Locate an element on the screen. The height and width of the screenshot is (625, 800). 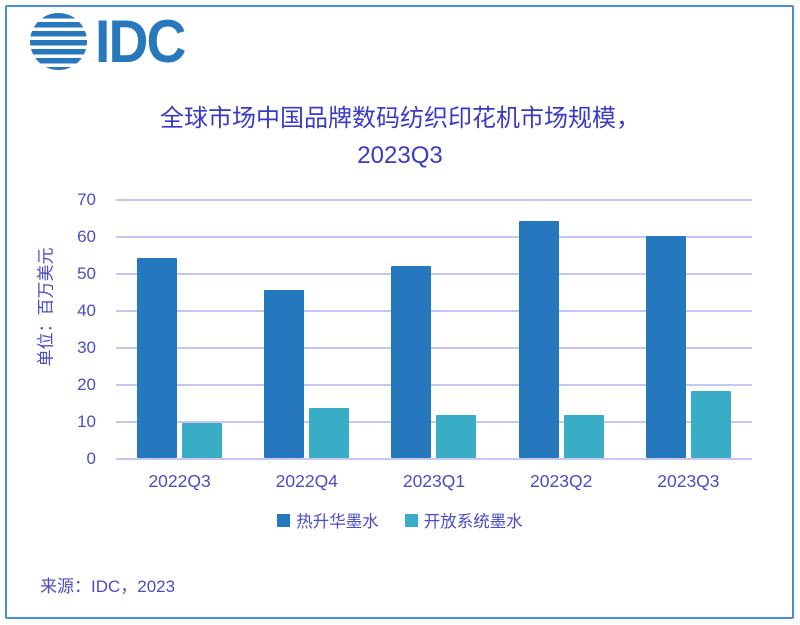
x-tick-label-2022Q3: 2022Q3 is located at coordinates (179, 481).